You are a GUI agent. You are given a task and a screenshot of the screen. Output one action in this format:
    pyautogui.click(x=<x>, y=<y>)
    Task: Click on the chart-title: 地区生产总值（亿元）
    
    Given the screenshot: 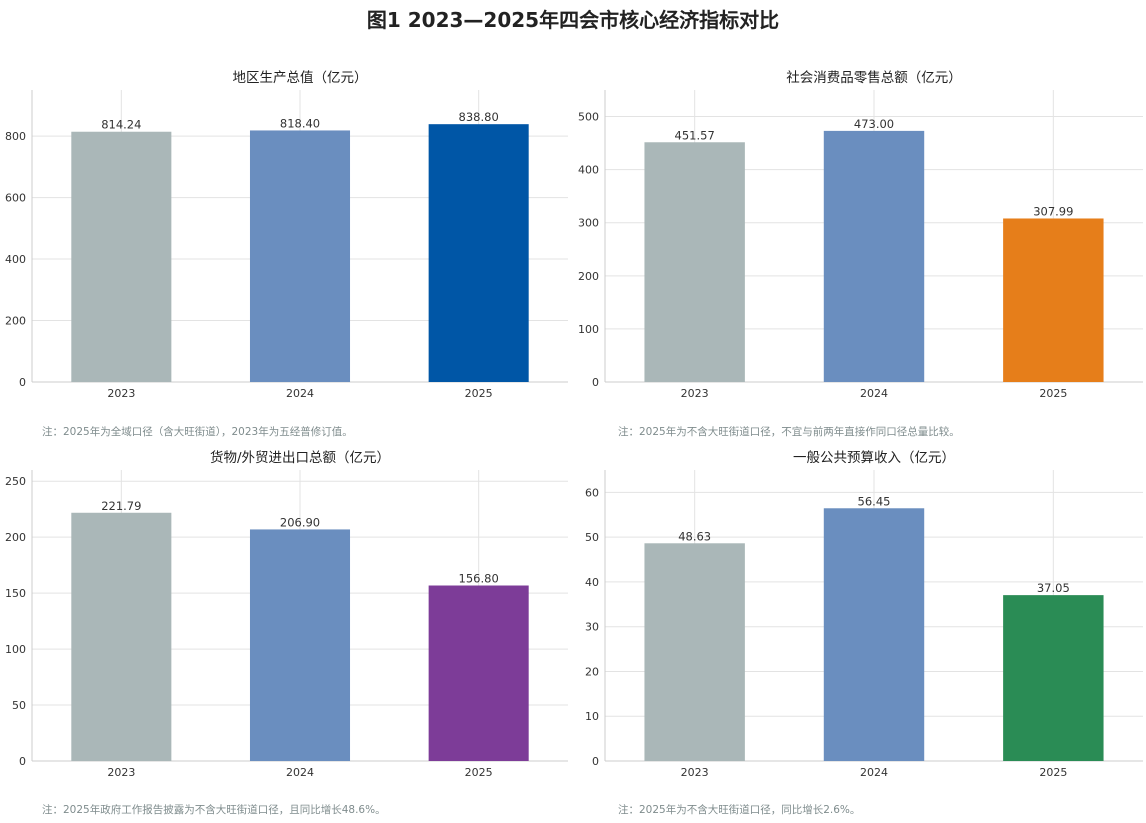 What is the action you would take?
    pyautogui.click(x=300, y=78)
    